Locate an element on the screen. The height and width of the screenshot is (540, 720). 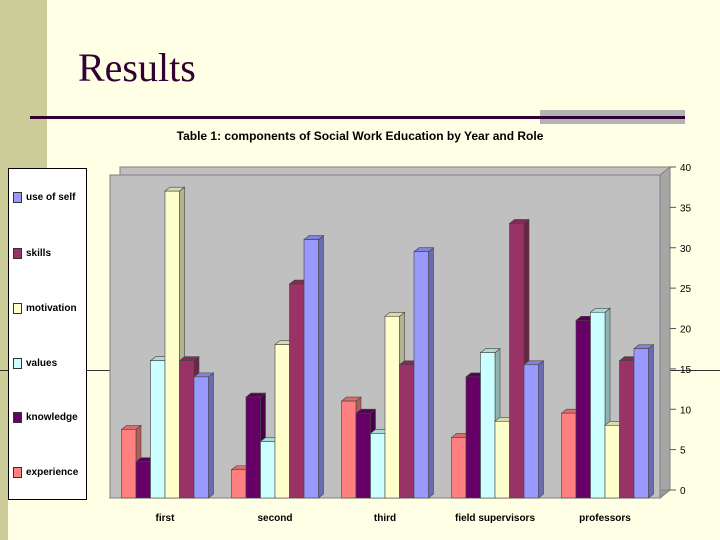
x-tick-label: professors is located at coordinates (605, 518).